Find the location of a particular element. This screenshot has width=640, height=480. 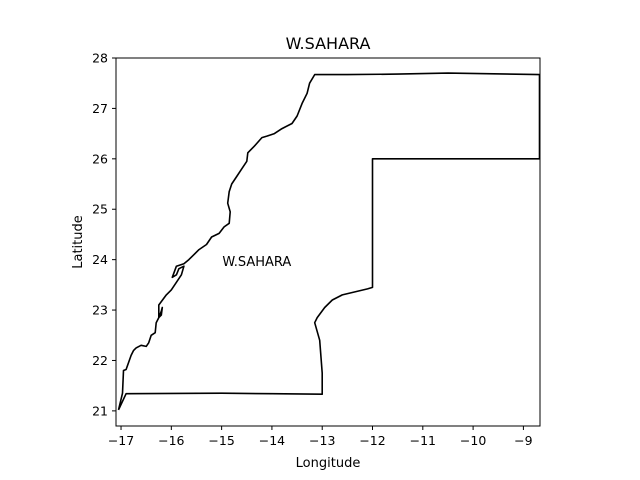

y-tick-label: 25 is located at coordinates (100, 209).